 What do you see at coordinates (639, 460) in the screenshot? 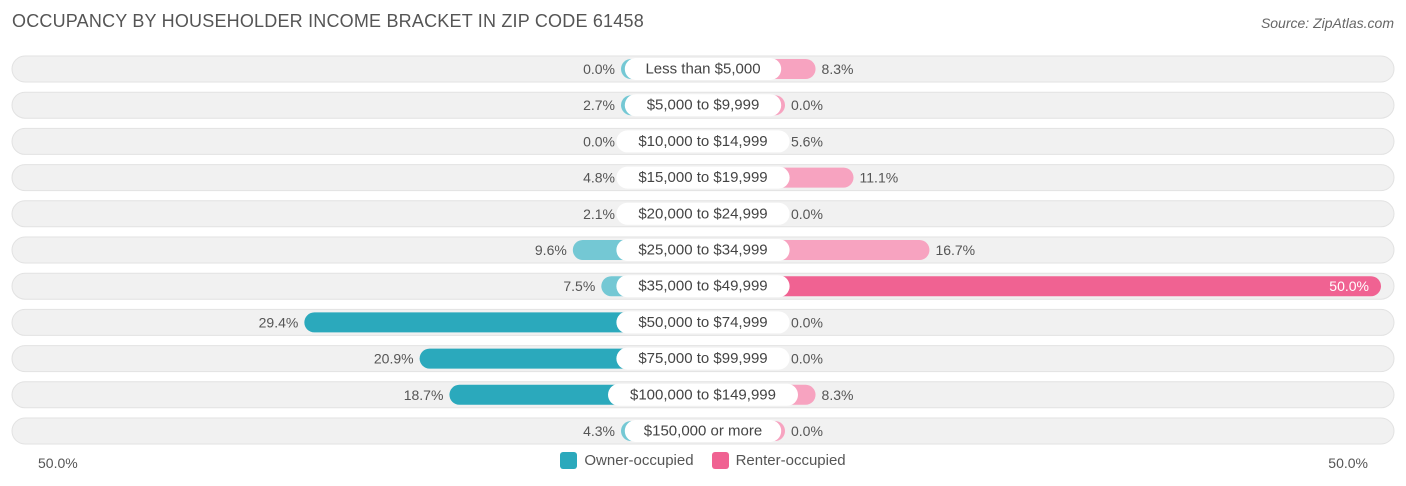
I see `legend-label-owner: Owner-occupied` at bounding box center [639, 460].